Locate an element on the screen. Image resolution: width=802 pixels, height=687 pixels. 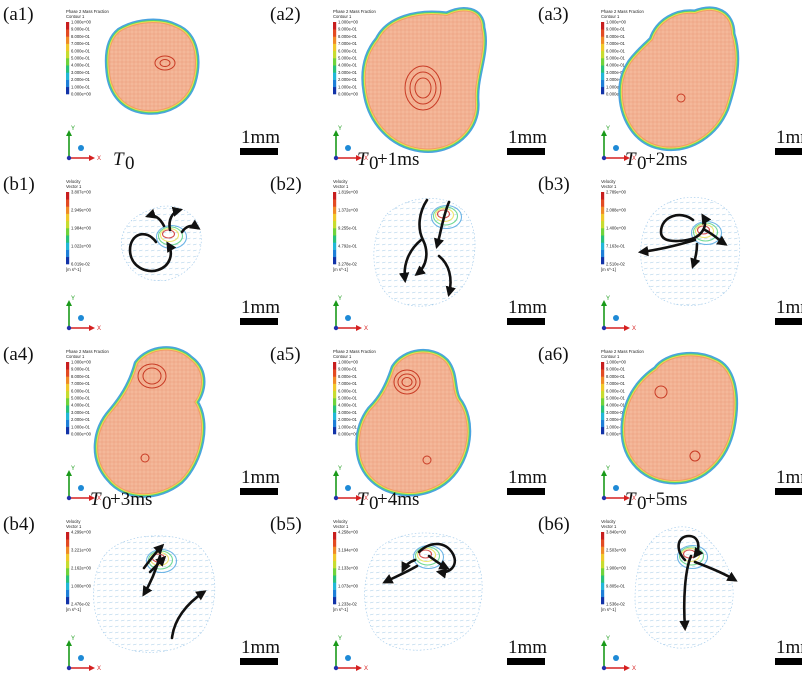
panel-label: (a4) is located at coordinates (18, 354).